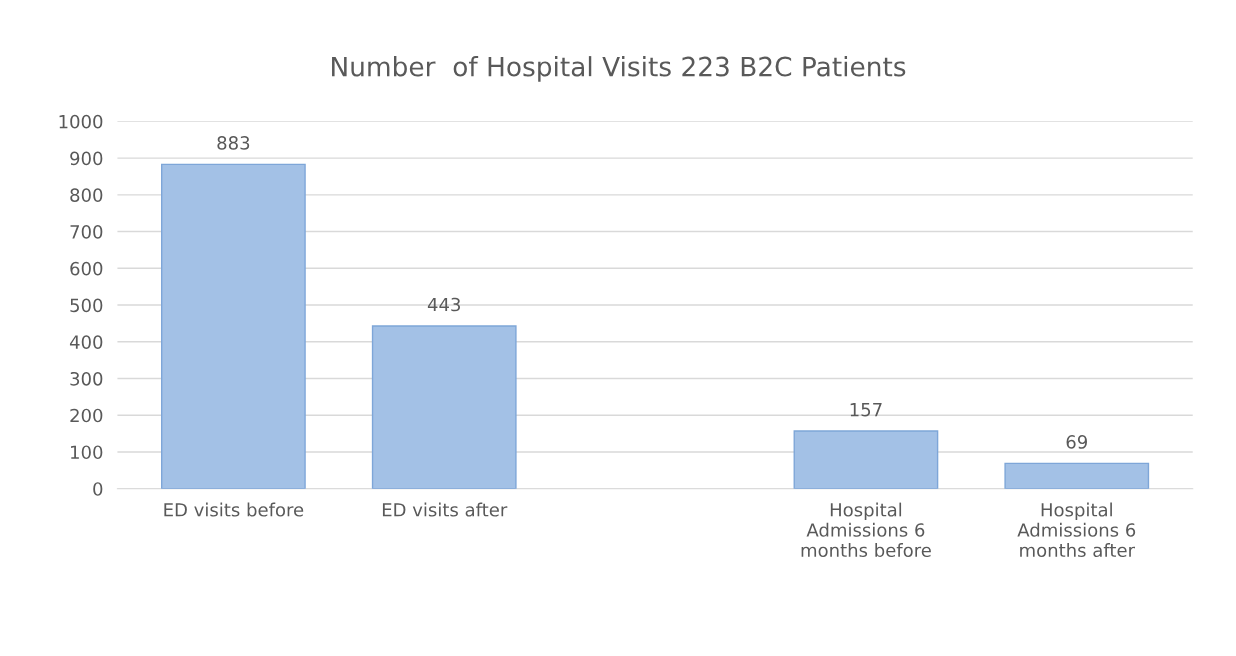 The width and height of the screenshot is (1236, 656). What do you see at coordinates (1076, 530) in the screenshot?
I see `x-tick-label: Hospital Admissions 6 months after` at bounding box center [1076, 530].